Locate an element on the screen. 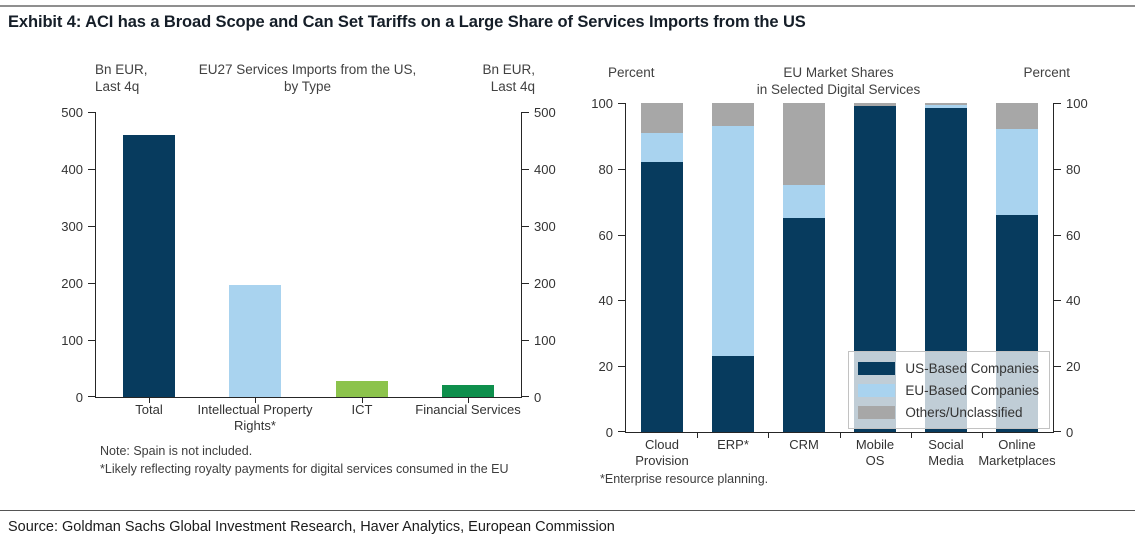  x-axis-category-label: Online Marketplaces is located at coordinates (1017, 452).